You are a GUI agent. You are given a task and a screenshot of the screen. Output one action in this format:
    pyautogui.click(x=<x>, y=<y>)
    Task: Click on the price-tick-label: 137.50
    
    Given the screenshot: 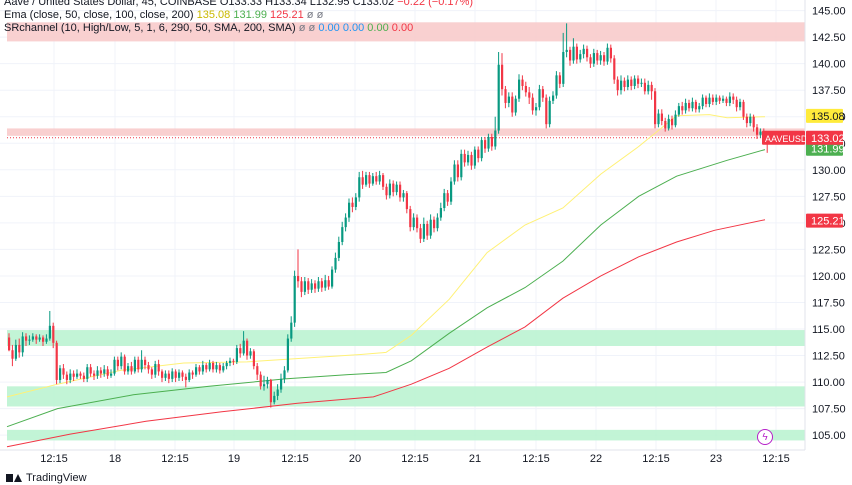 What is the action you would take?
    pyautogui.click(x=829, y=91)
    